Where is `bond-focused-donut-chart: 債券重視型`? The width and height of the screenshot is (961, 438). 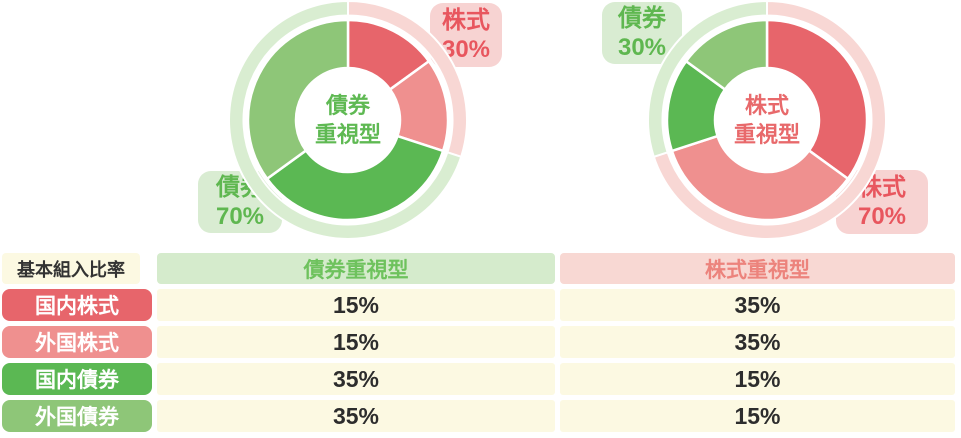 bond-focused-donut-chart: 債券重視型 is located at coordinates (348, 120).